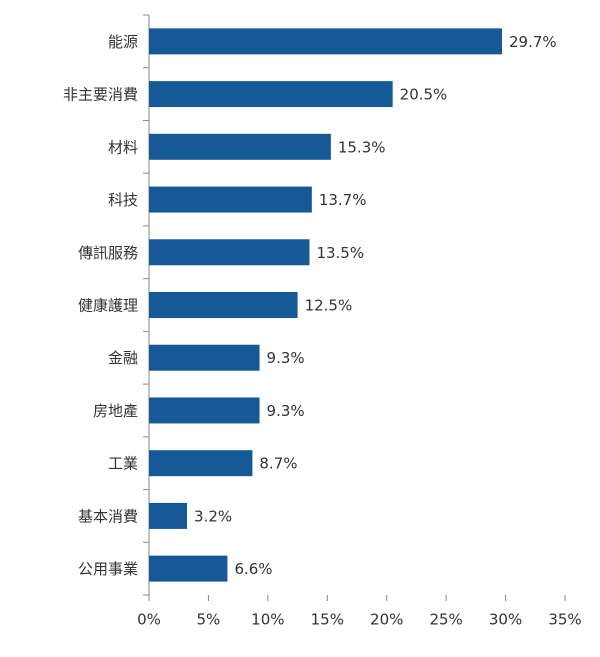 The width and height of the screenshot is (600, 657). What do you see at coordinates (278, 464) in the screenshot?
I see `value-label: 8.7%` at bounding box center [278, 464].